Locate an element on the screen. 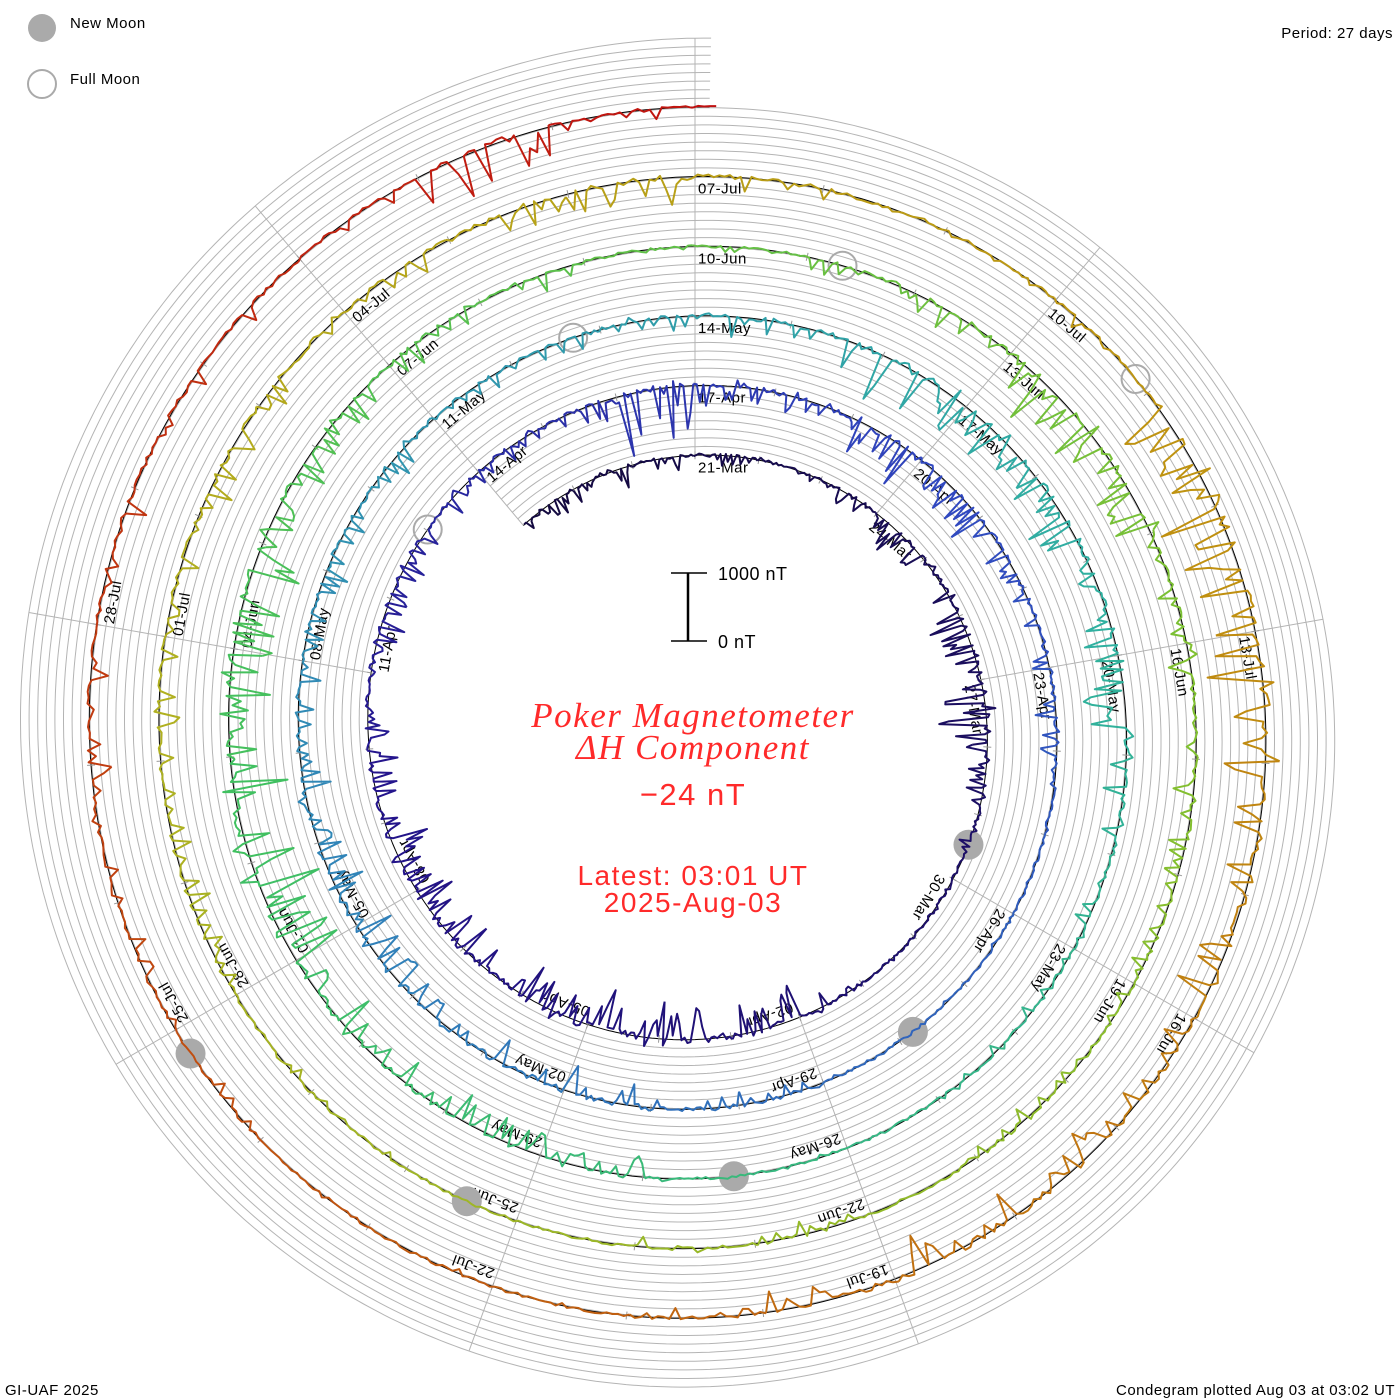 The width and height of the screenshot is (1400, 1400). new-moon-marker is located at coordinates (968, 844).